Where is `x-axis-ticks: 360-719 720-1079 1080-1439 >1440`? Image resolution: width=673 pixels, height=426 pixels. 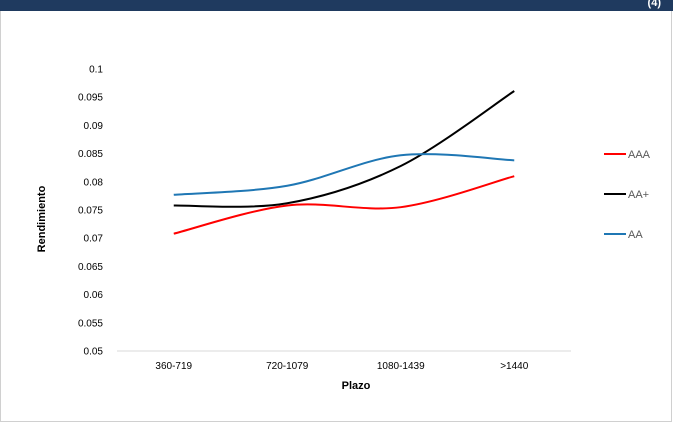
x-axis-ticks: 360-719 720-1079 1080-1439 >1440 is located at coordinates (341, 366).